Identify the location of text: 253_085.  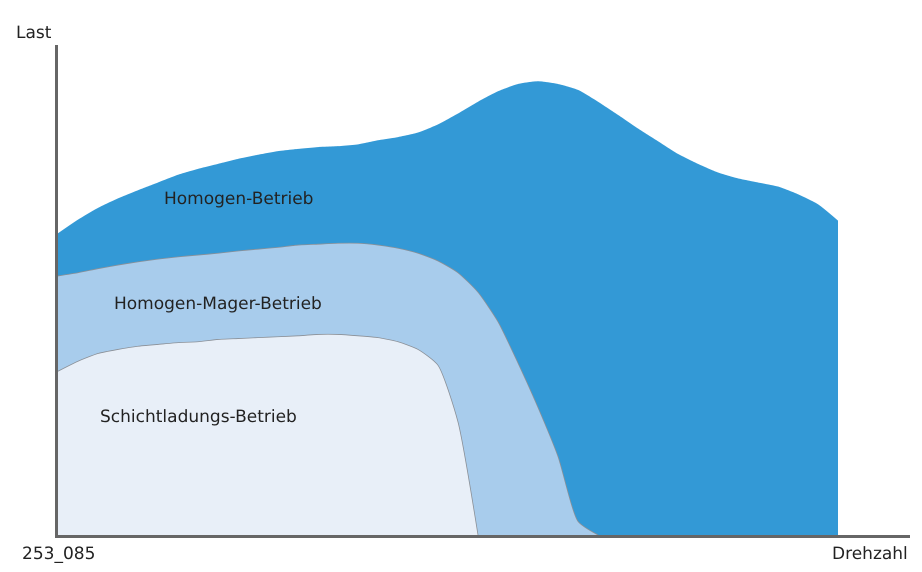
(59, 554).